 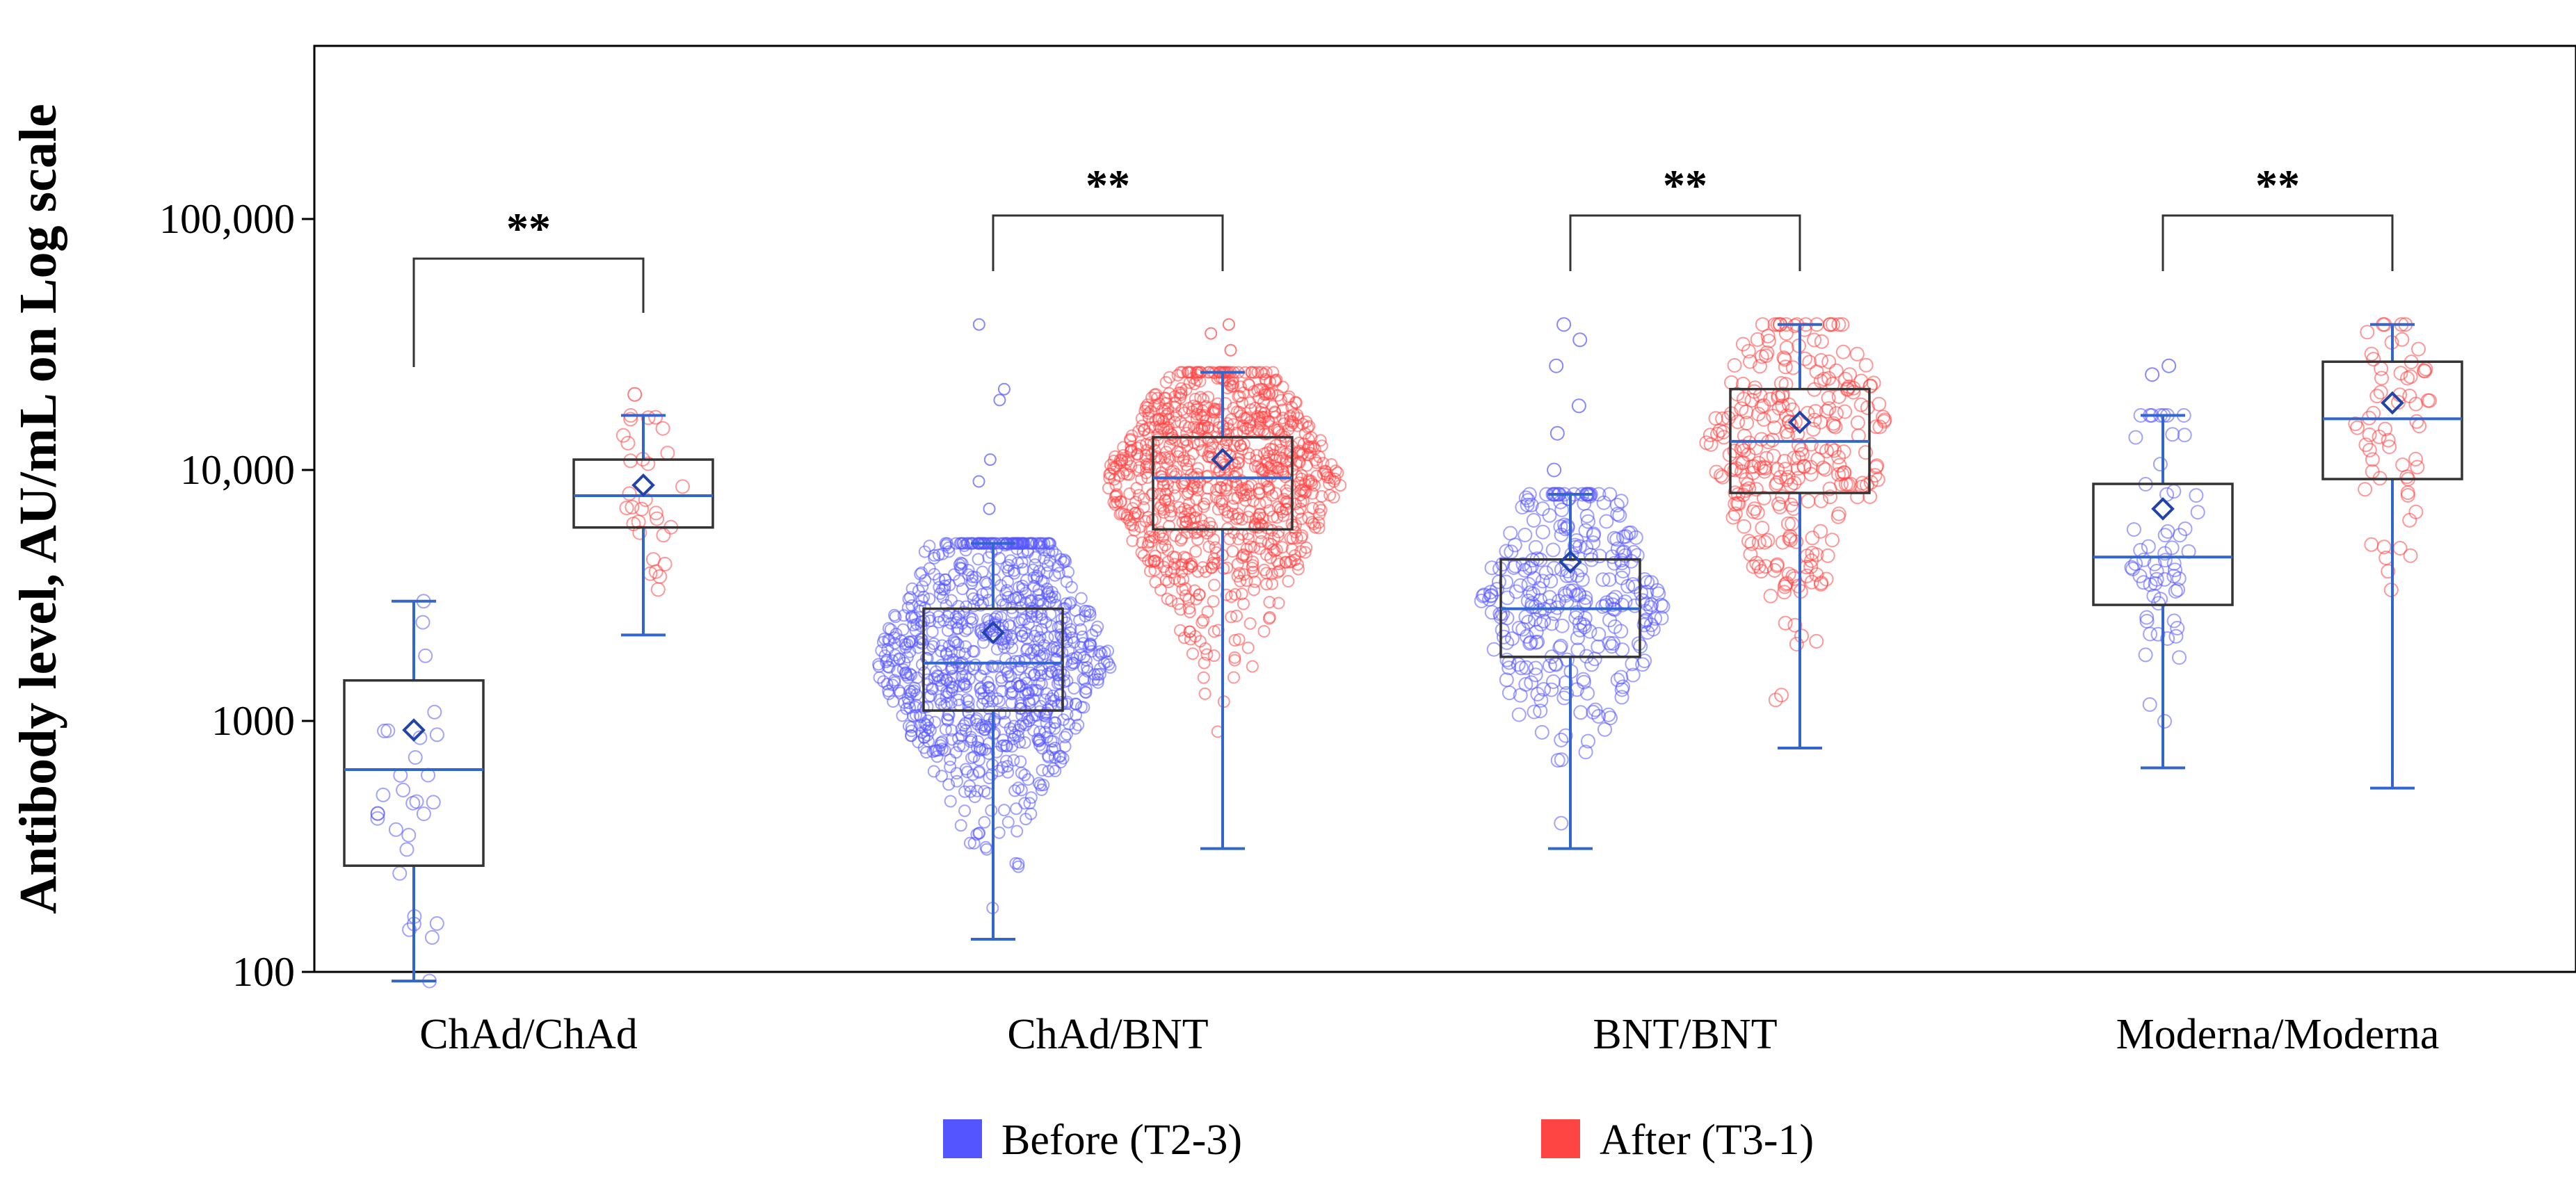 What do you see at coordinates (1557, 433) in the screenshot?
I see `outlier-point-before` at bounding box center [1557, 433].